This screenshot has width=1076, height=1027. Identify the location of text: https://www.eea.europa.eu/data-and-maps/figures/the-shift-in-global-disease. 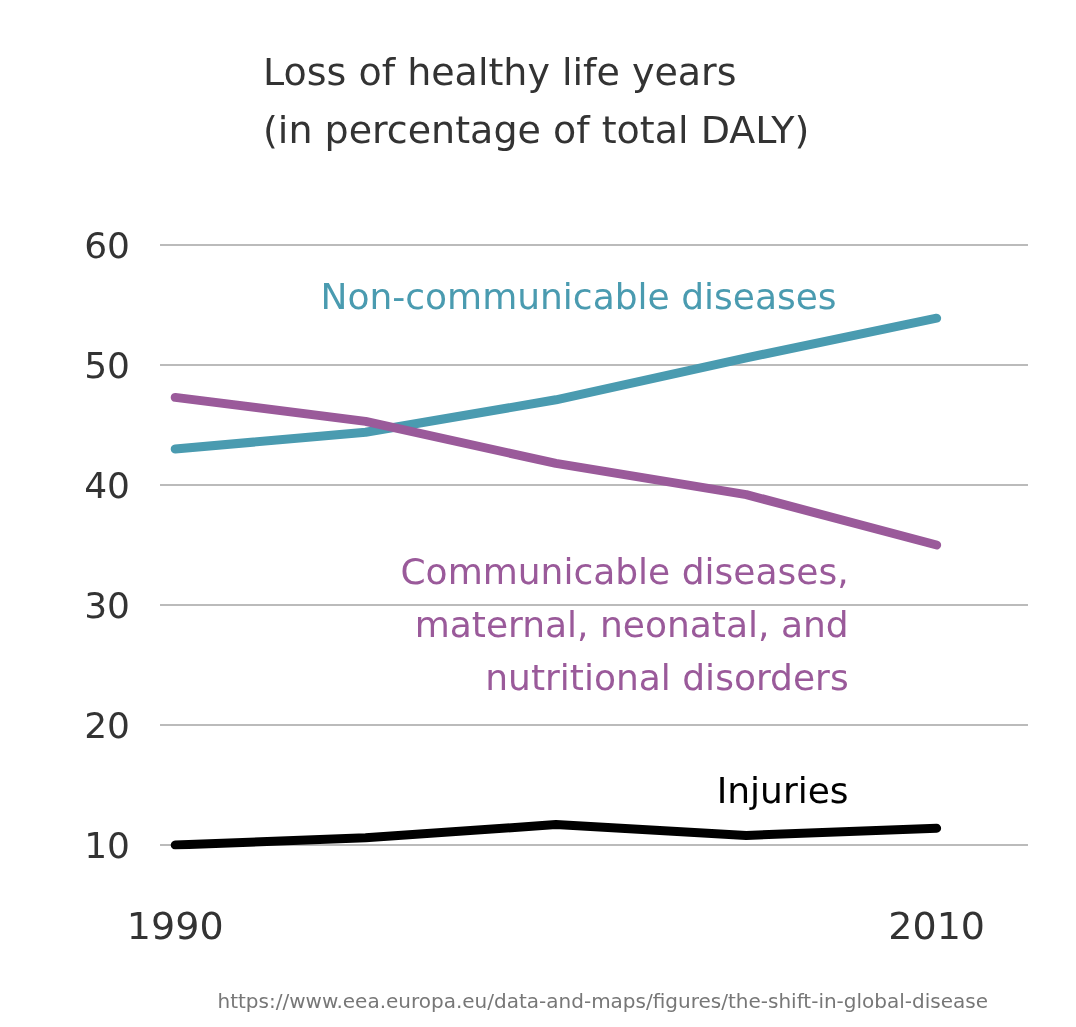
(603, 1001).